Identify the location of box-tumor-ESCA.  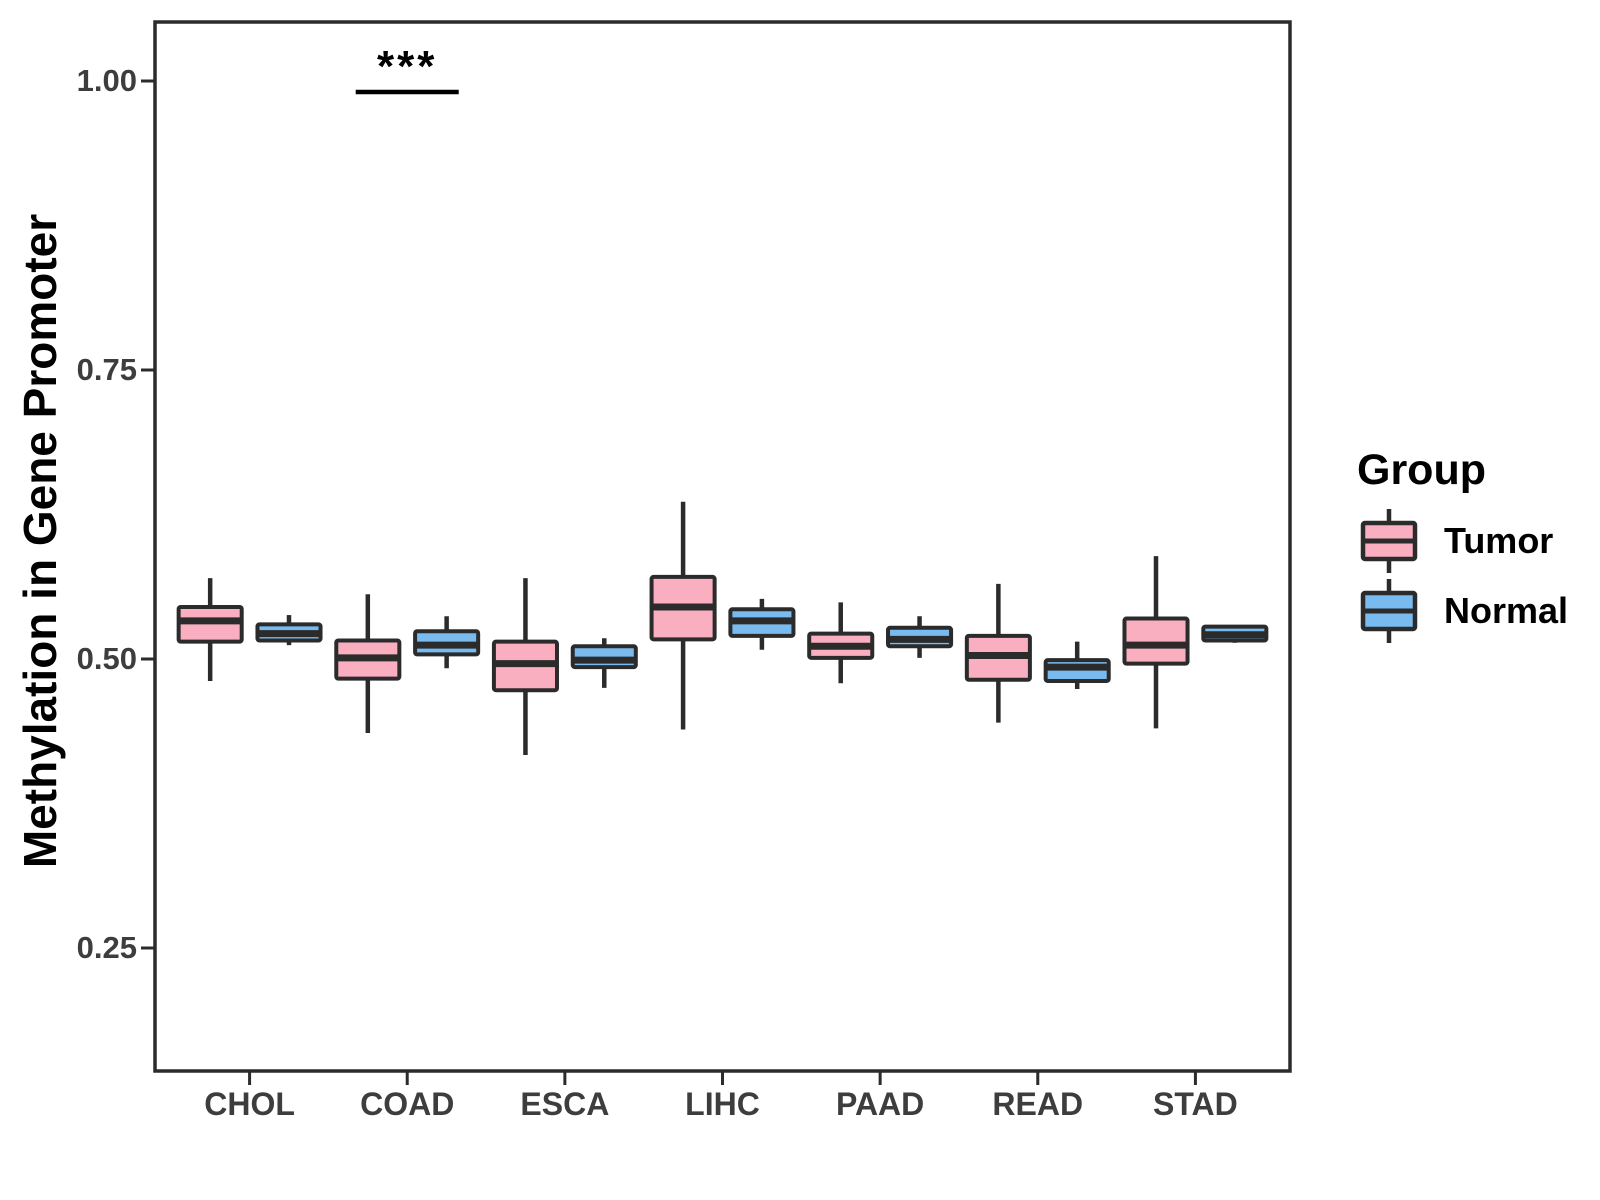
(525, 666).